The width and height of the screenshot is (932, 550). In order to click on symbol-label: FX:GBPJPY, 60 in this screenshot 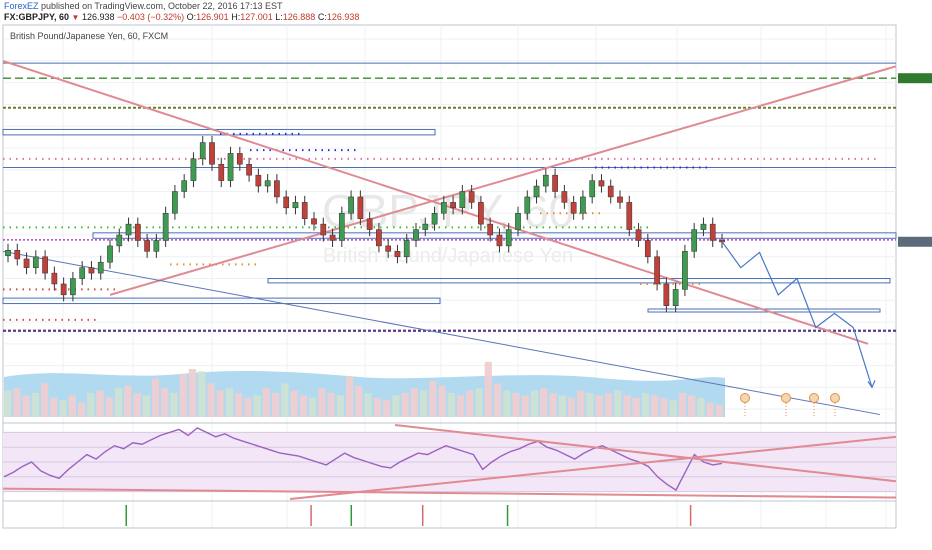, I will do `click(37, 17)`.